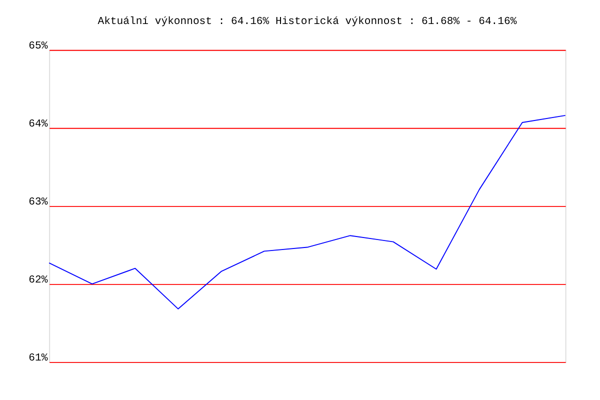 Image resolution: width=600 pixels, height=400 pixels. I want to click on y-tick-label: 63%, so click(38, 202).